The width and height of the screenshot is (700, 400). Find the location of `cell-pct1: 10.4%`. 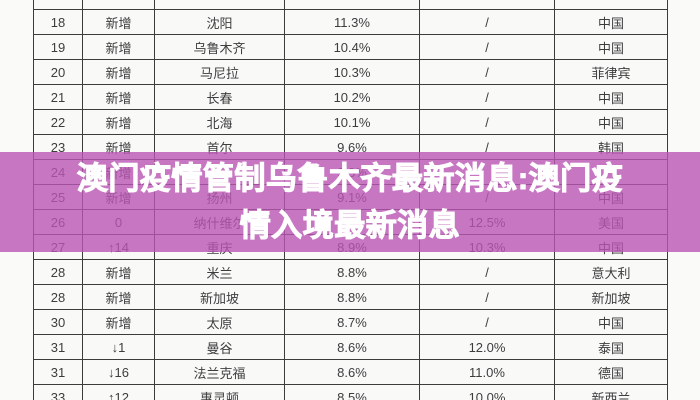

cell-pct1: 10.4% is located at coordinates (352, 47).